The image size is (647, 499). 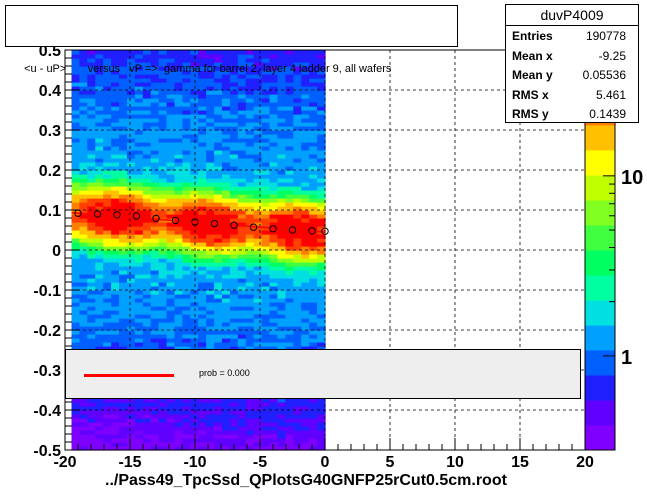 What do you see at coordinates (47, 451) in the screenshot?
I see `y-tick-label: -0.5` at bounding box center [47, 451].